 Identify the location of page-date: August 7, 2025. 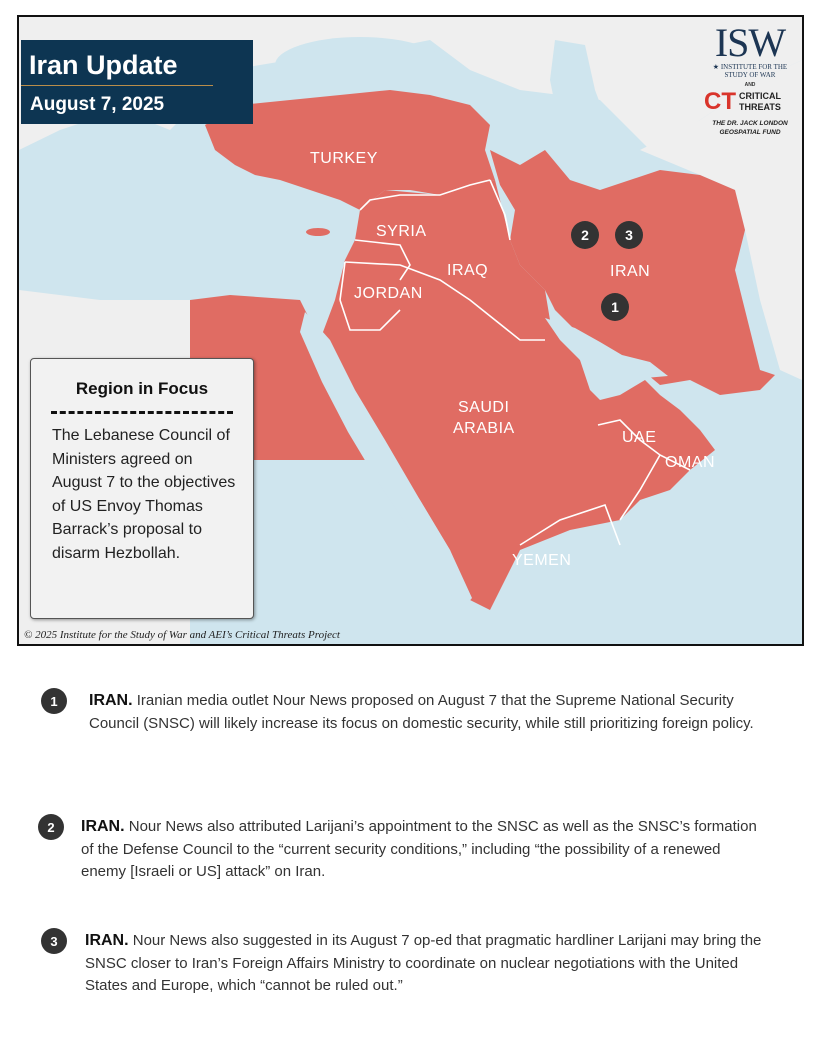
(97, 104).